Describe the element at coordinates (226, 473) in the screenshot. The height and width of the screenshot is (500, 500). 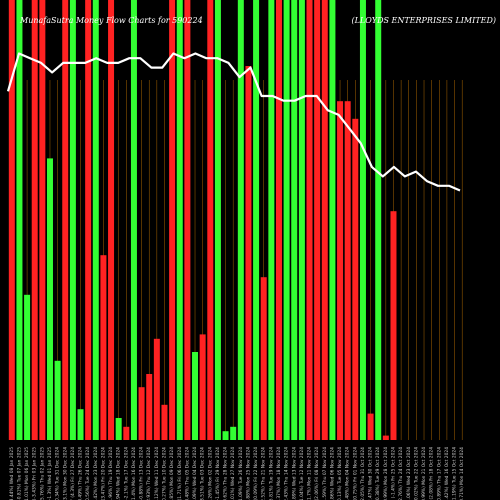
I see `x-tick-label: 43.51 (-0.62%) Thu 28 Nov 2024` at that location.